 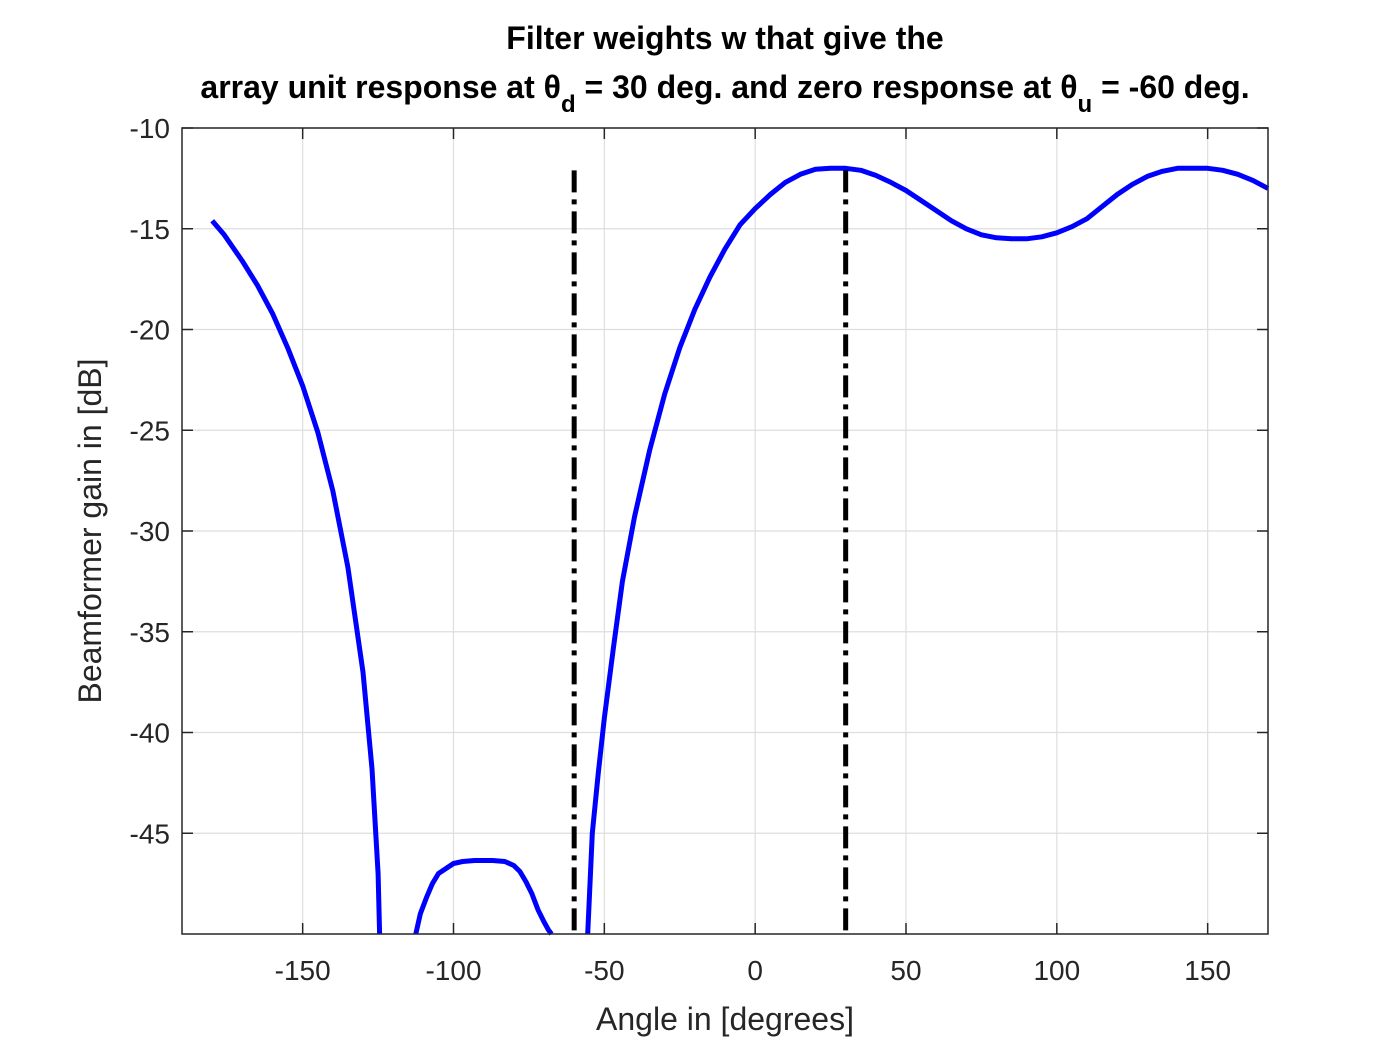 What do you see at coordinates (604, 970) in the screenshot?
I see `x-tick-label: -50` at bounding box center [604, 970].